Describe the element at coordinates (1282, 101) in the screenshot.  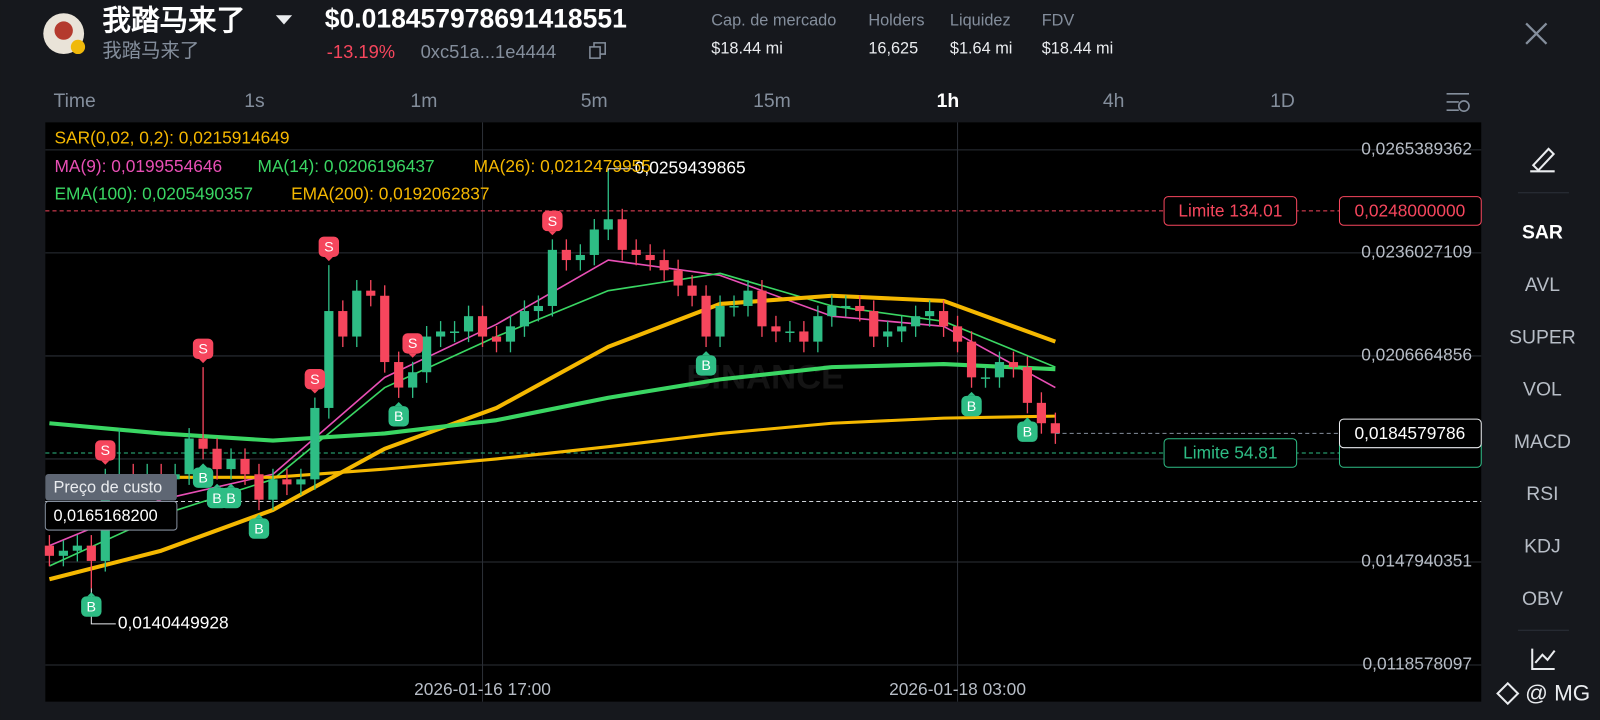
I see `timeframe-tab: 1D` at that location.